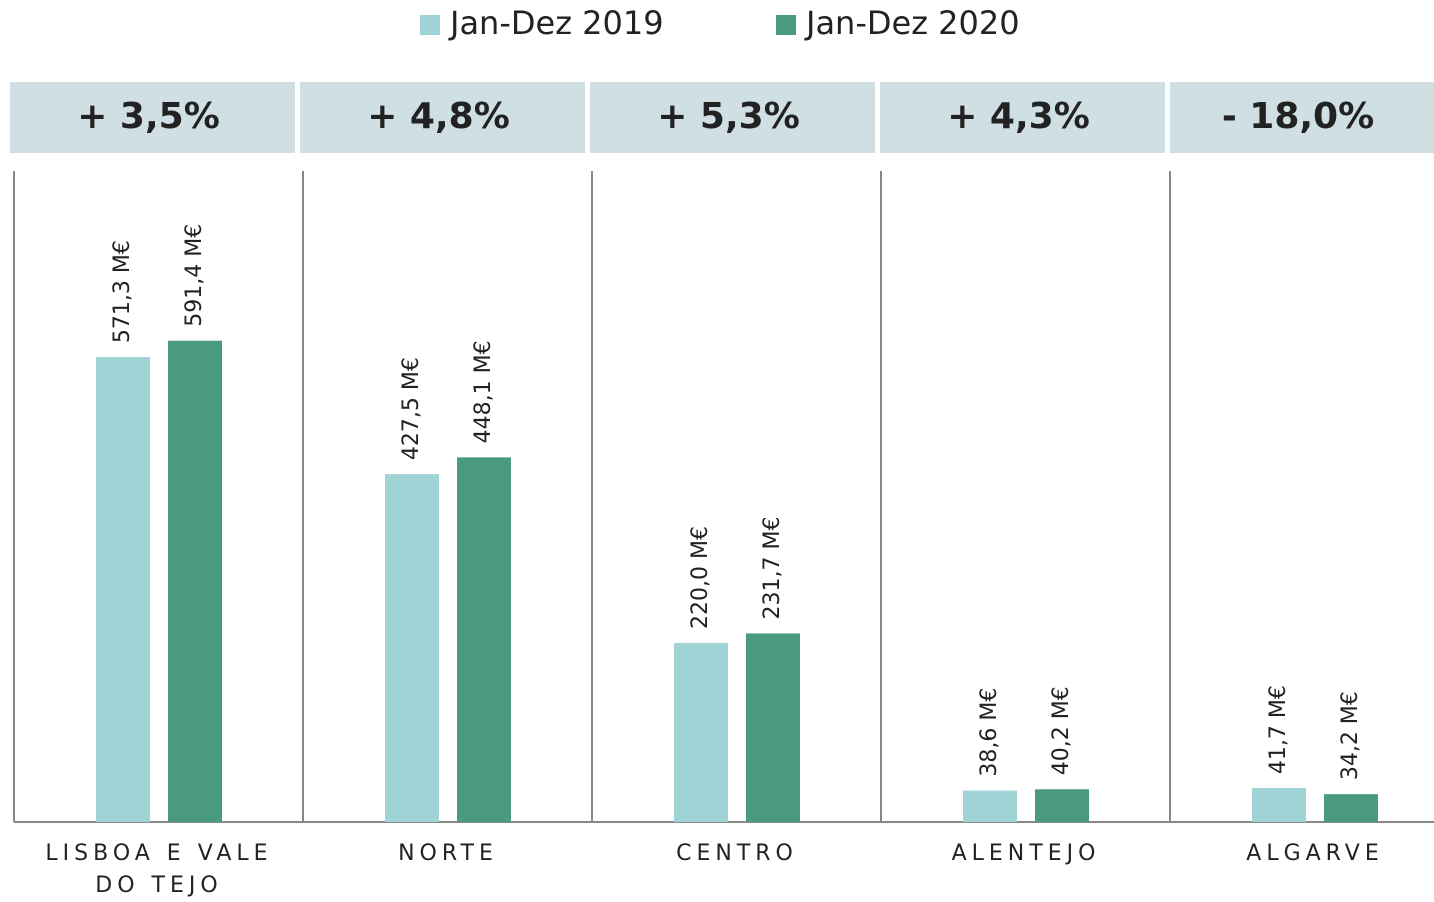 This screenshot has width=1434, height=902. I want to click on value-label: 40,2 M€, so click(1061, 730).